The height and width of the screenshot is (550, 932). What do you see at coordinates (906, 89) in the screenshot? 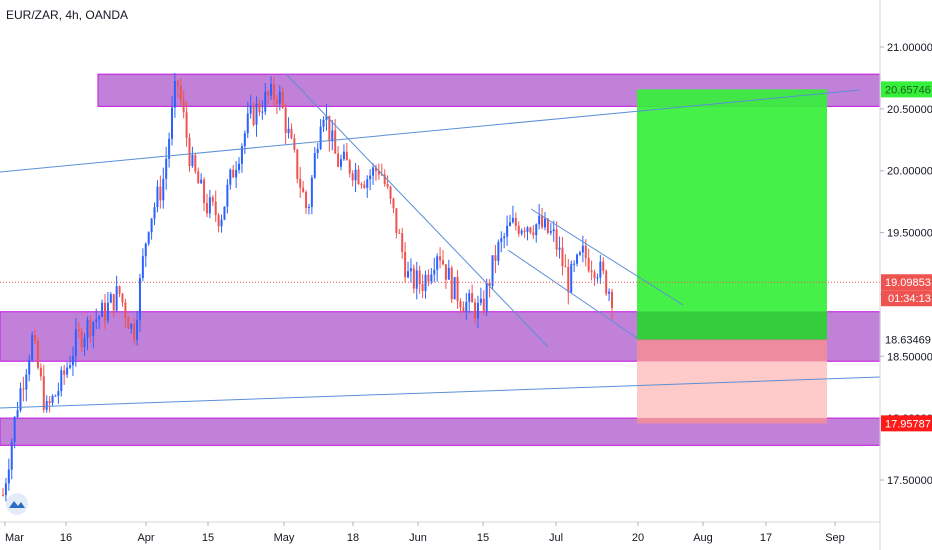
I see `target-price-label-bg` at bounding box center [906, 89].